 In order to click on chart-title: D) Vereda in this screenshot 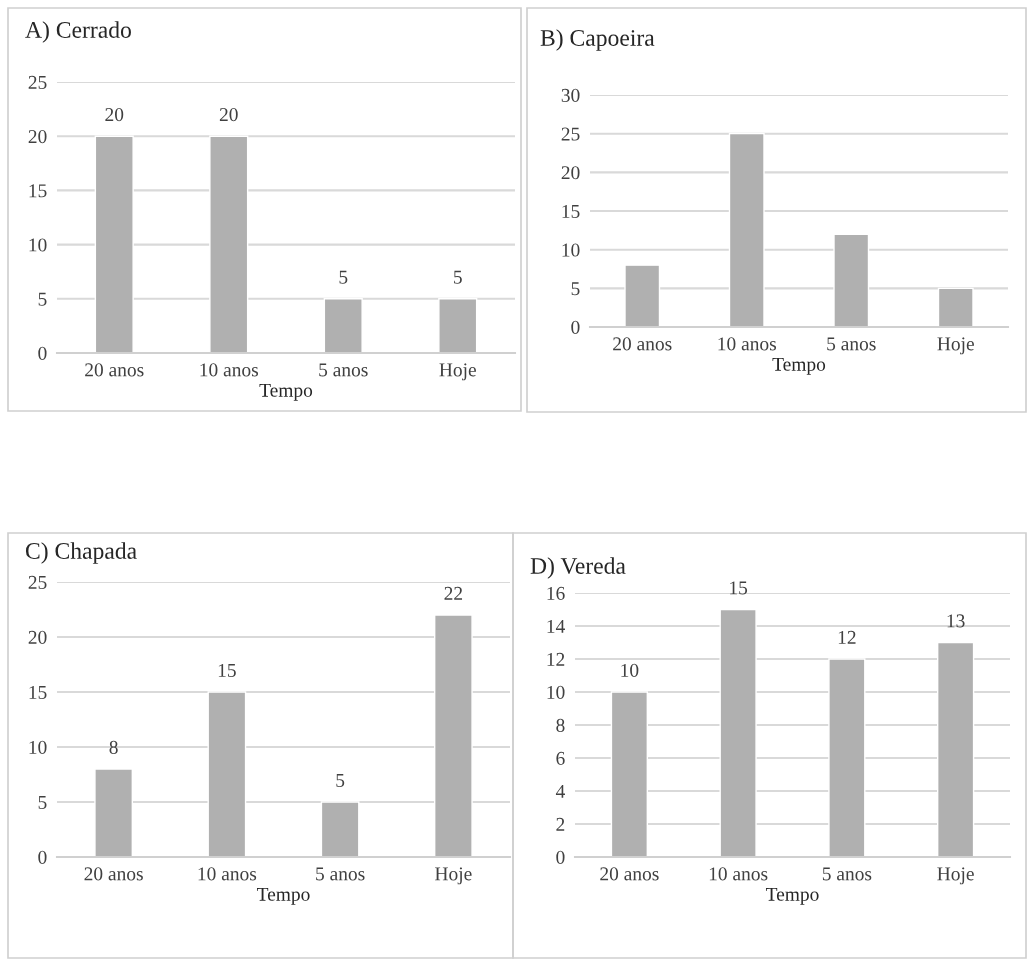, I will do `click(578, 568)`.